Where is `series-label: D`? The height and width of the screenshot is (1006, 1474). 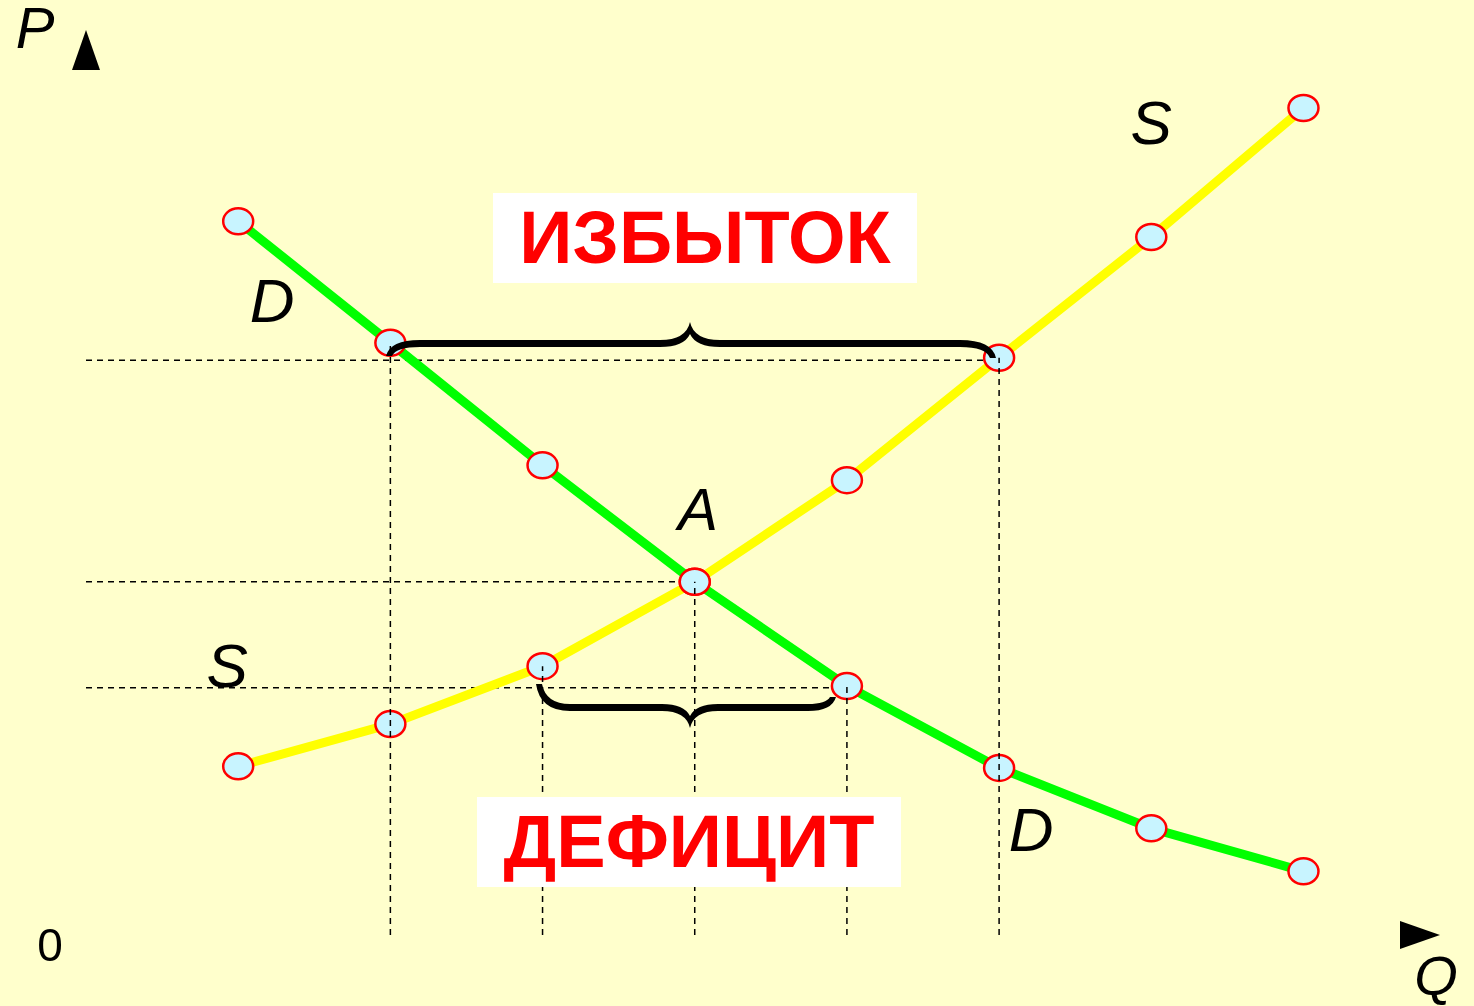
series-label: D is located at coordinates (272, 300).